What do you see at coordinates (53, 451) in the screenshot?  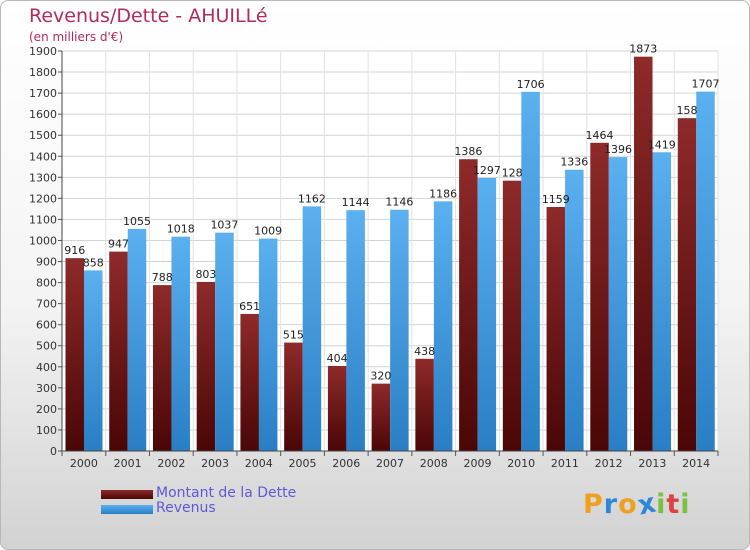 I see `y-tick-label: 0` at bounding box center [53, 451].